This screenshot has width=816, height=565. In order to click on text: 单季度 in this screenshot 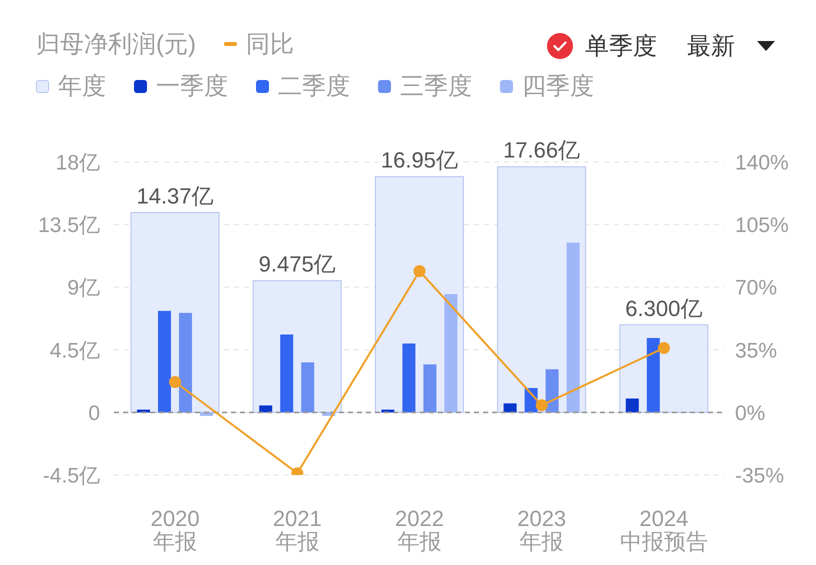, I will do `click(621, 47)`.